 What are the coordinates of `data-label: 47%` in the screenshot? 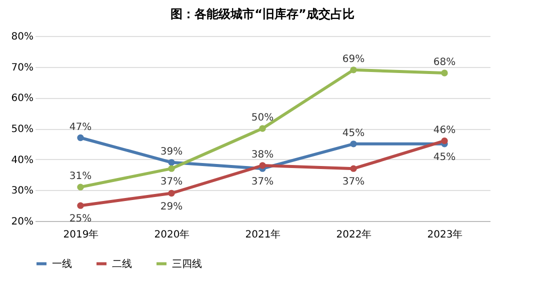 It's located at (80, 127).